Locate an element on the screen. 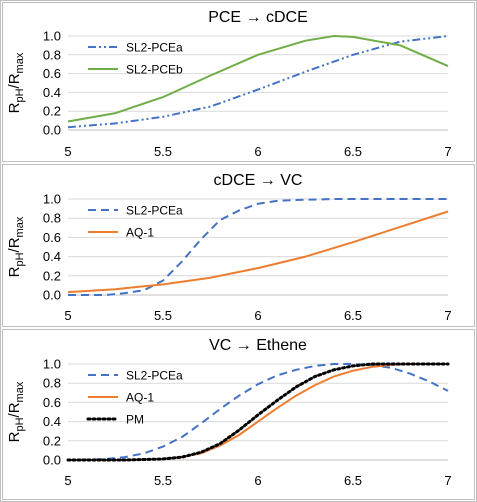  series-line-sl2-pcea is located at coordinates (258, 82).